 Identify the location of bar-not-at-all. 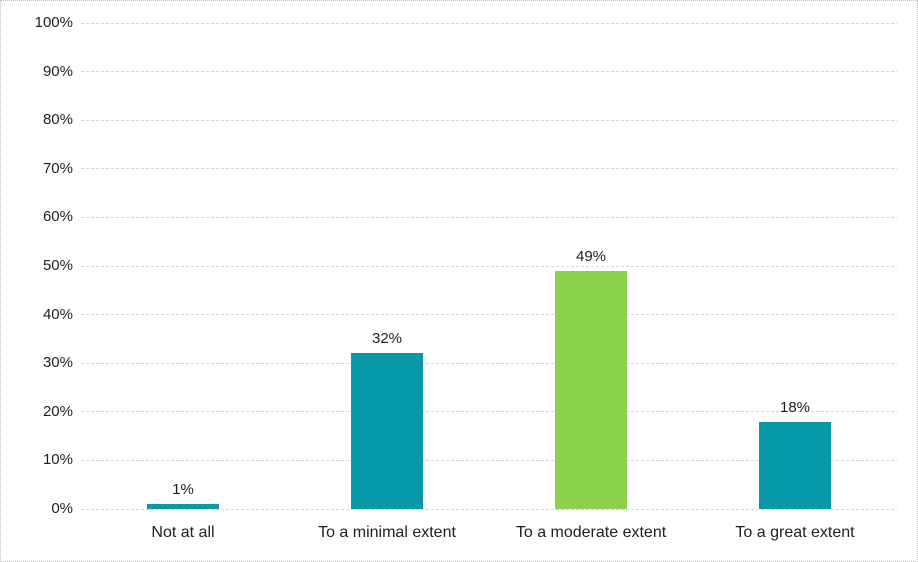
(183, 506).